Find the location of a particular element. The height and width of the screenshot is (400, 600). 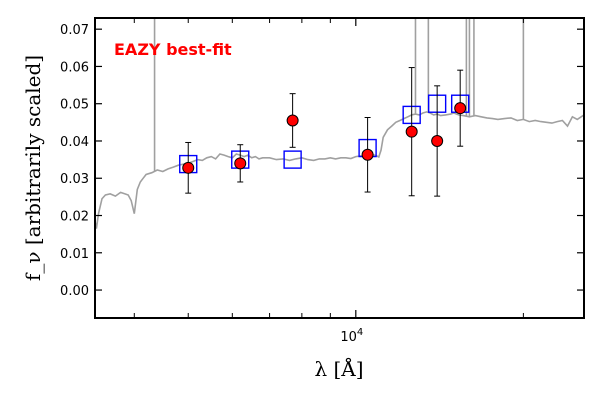

y-tick-label: 0.07 is located at coordinates (74, 30).